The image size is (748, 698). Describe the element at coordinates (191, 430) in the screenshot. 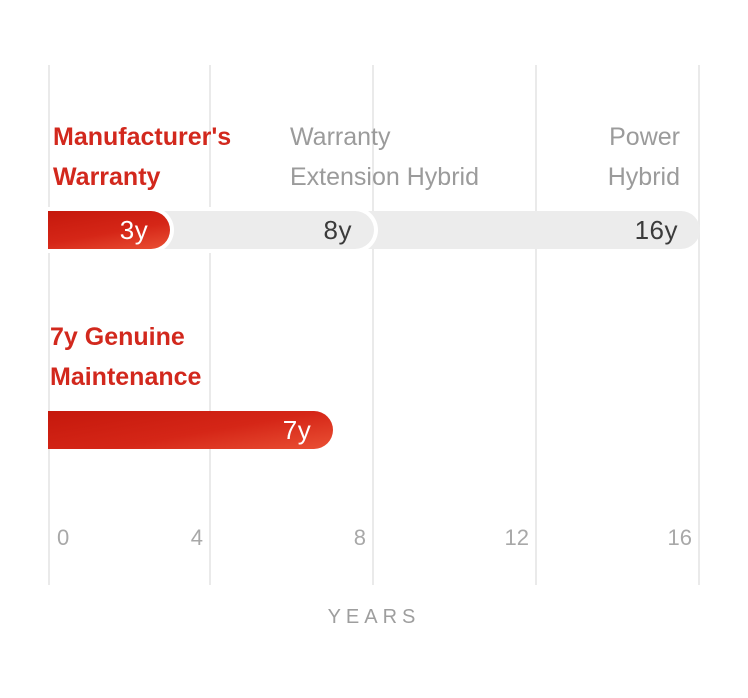

I see `bar-segment-genuine-maintenance: 7y` at that location.